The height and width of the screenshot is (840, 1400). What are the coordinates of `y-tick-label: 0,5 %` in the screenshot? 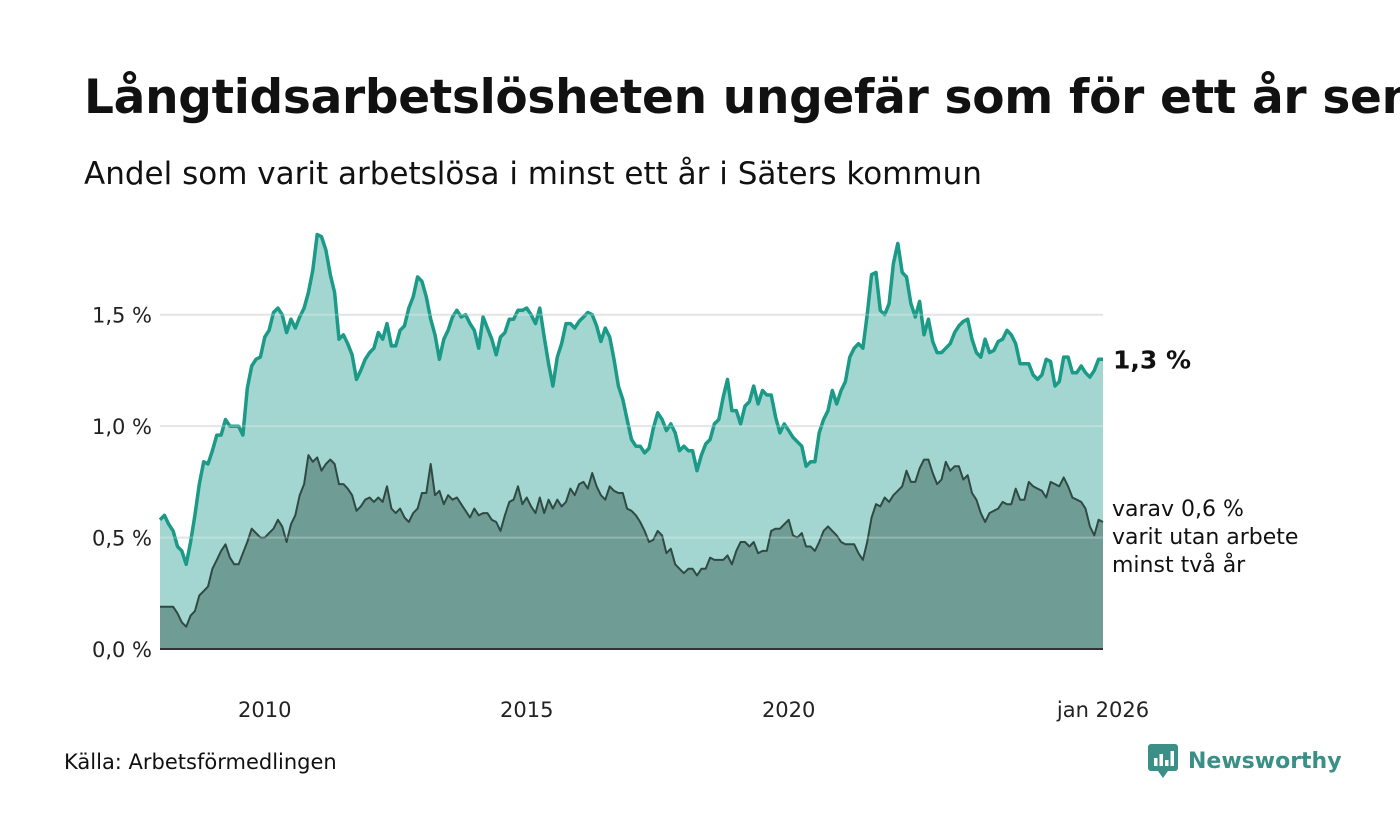 It's located at (122, 539).